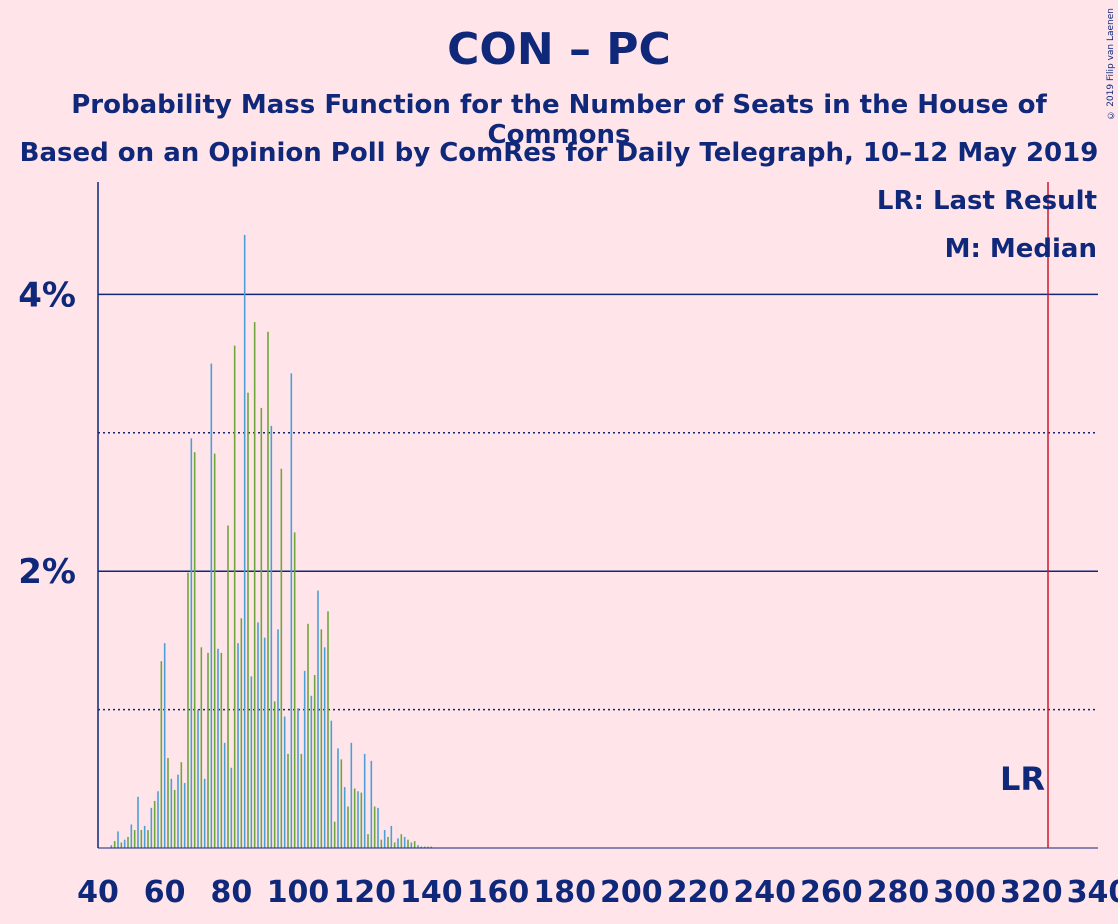 This screenshot has height=924, width=1118. Describe the element at coordinates (298, 892) in the screenshot. I see `x-tick-label: 100` at that location.